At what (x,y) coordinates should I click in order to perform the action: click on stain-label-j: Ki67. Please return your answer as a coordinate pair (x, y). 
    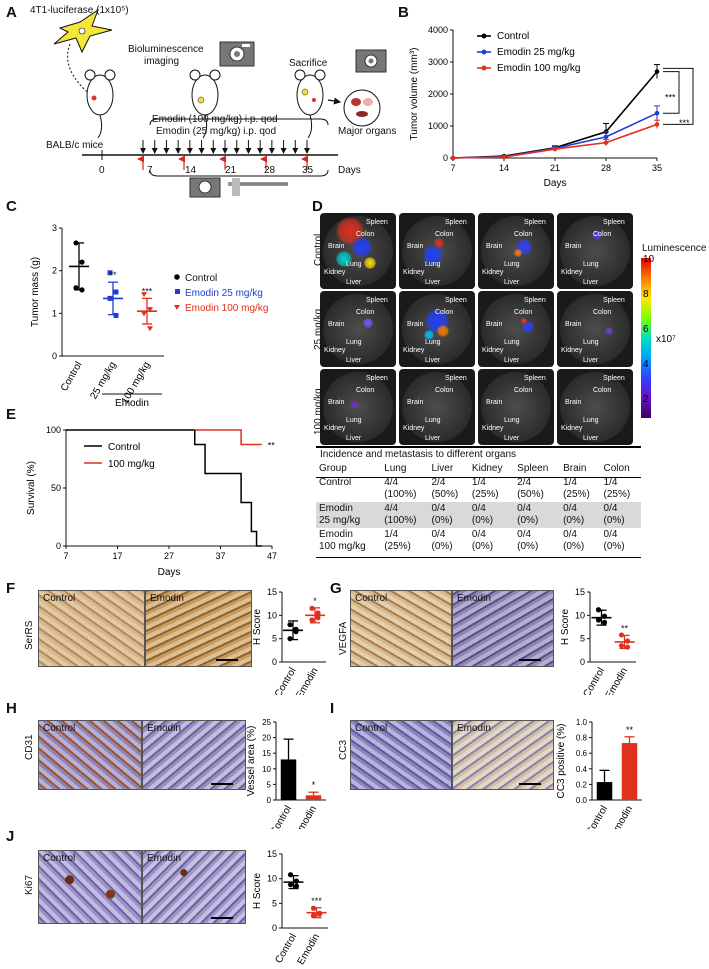
    Looking at the image, I should click on (29, 884).